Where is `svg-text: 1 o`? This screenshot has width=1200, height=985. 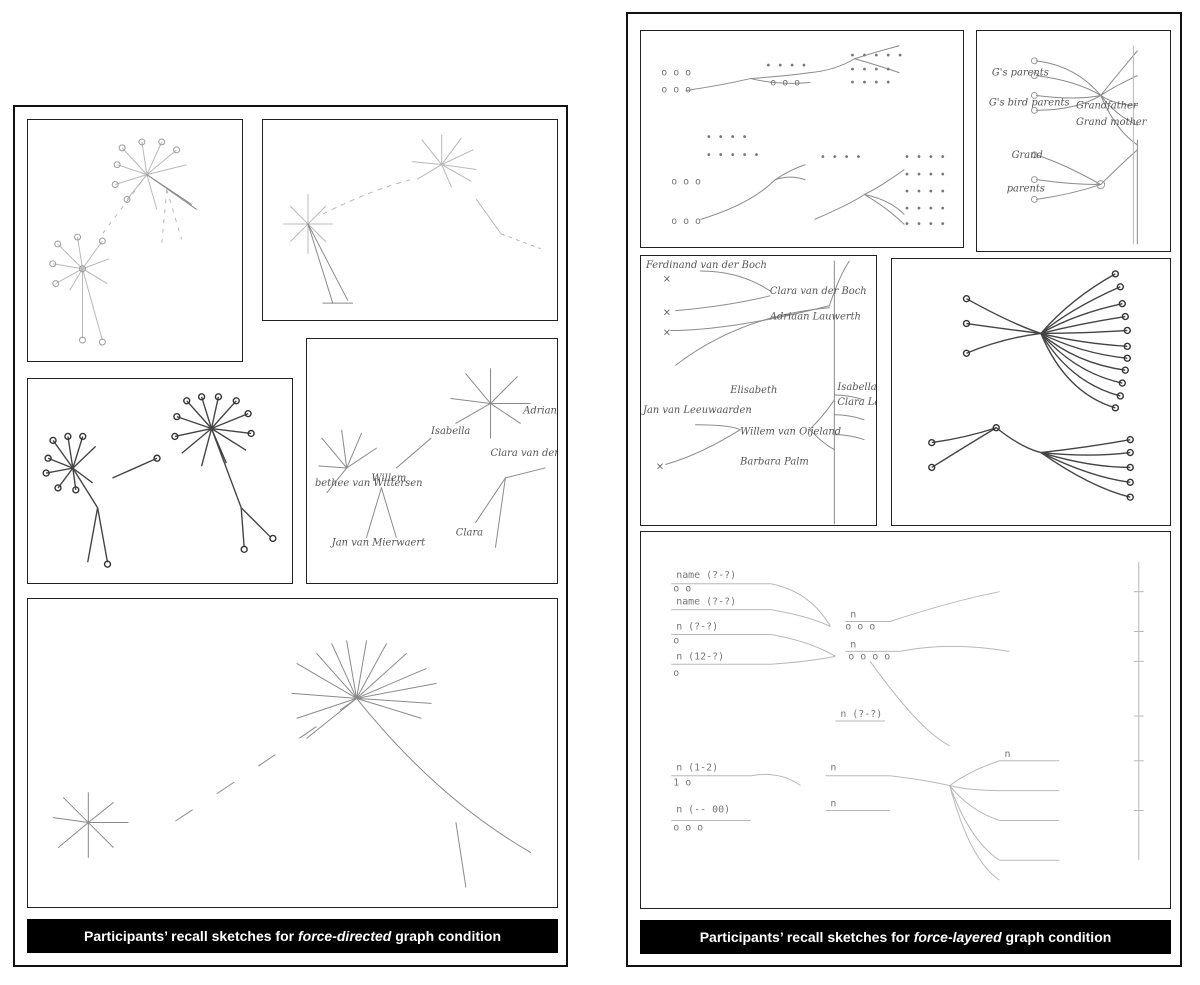 svg-text: 1 o is located at coordinates (682, 783).